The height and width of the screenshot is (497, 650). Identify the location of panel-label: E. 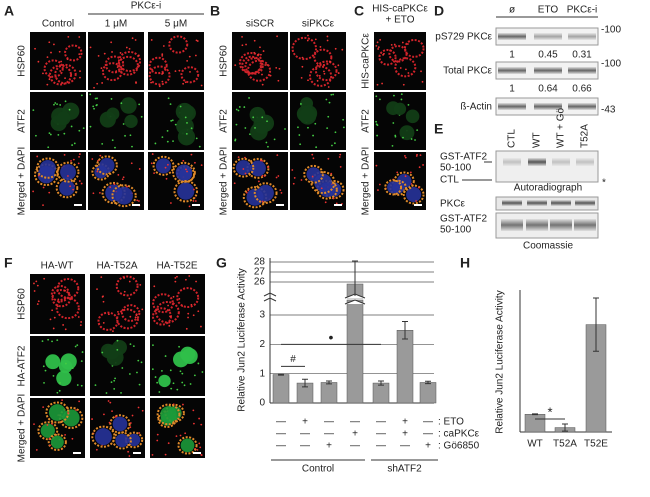
(438, 129).